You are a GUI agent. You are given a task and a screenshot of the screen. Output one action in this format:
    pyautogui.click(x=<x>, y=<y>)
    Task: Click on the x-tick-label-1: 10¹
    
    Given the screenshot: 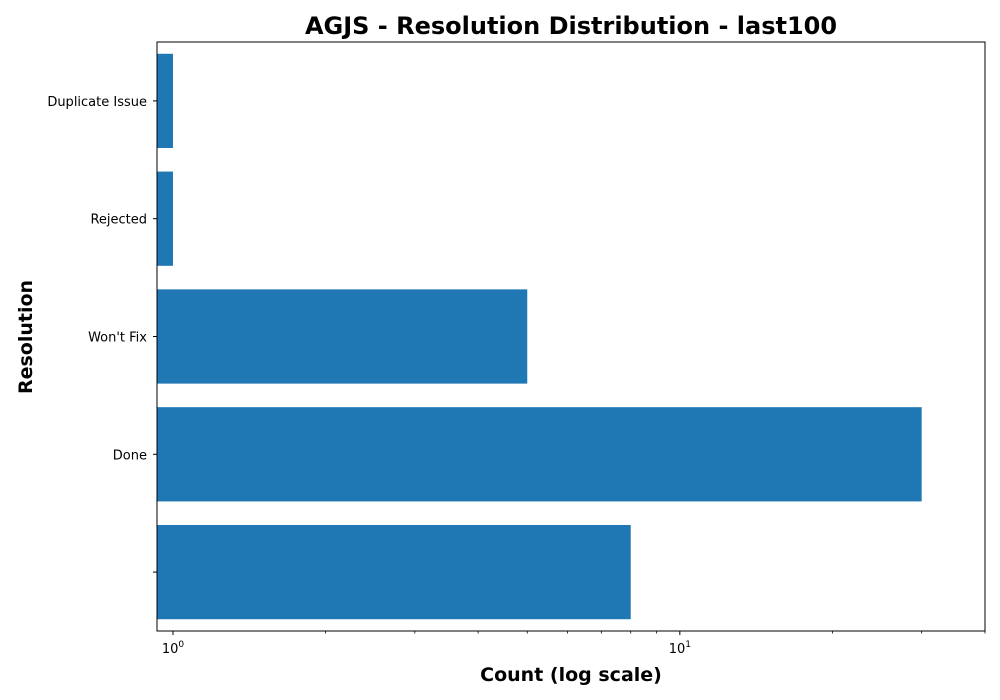 What is the action you would take?
    pyautogui.click(x=680, y=648)
    